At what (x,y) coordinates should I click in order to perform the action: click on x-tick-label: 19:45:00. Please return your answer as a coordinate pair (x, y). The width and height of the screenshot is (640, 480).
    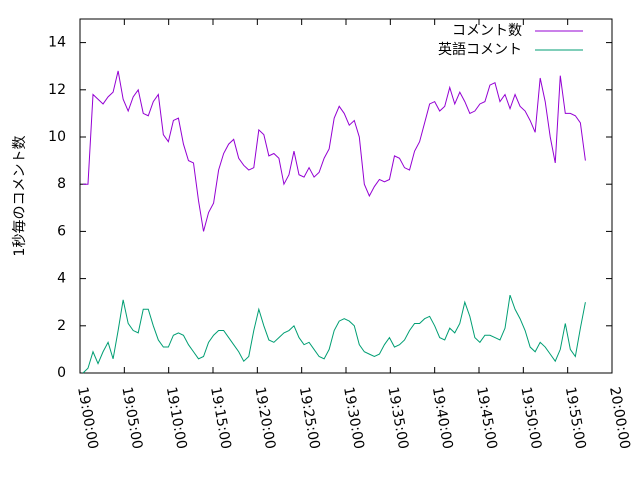
    Looking at the image, I should click on (486, 418).